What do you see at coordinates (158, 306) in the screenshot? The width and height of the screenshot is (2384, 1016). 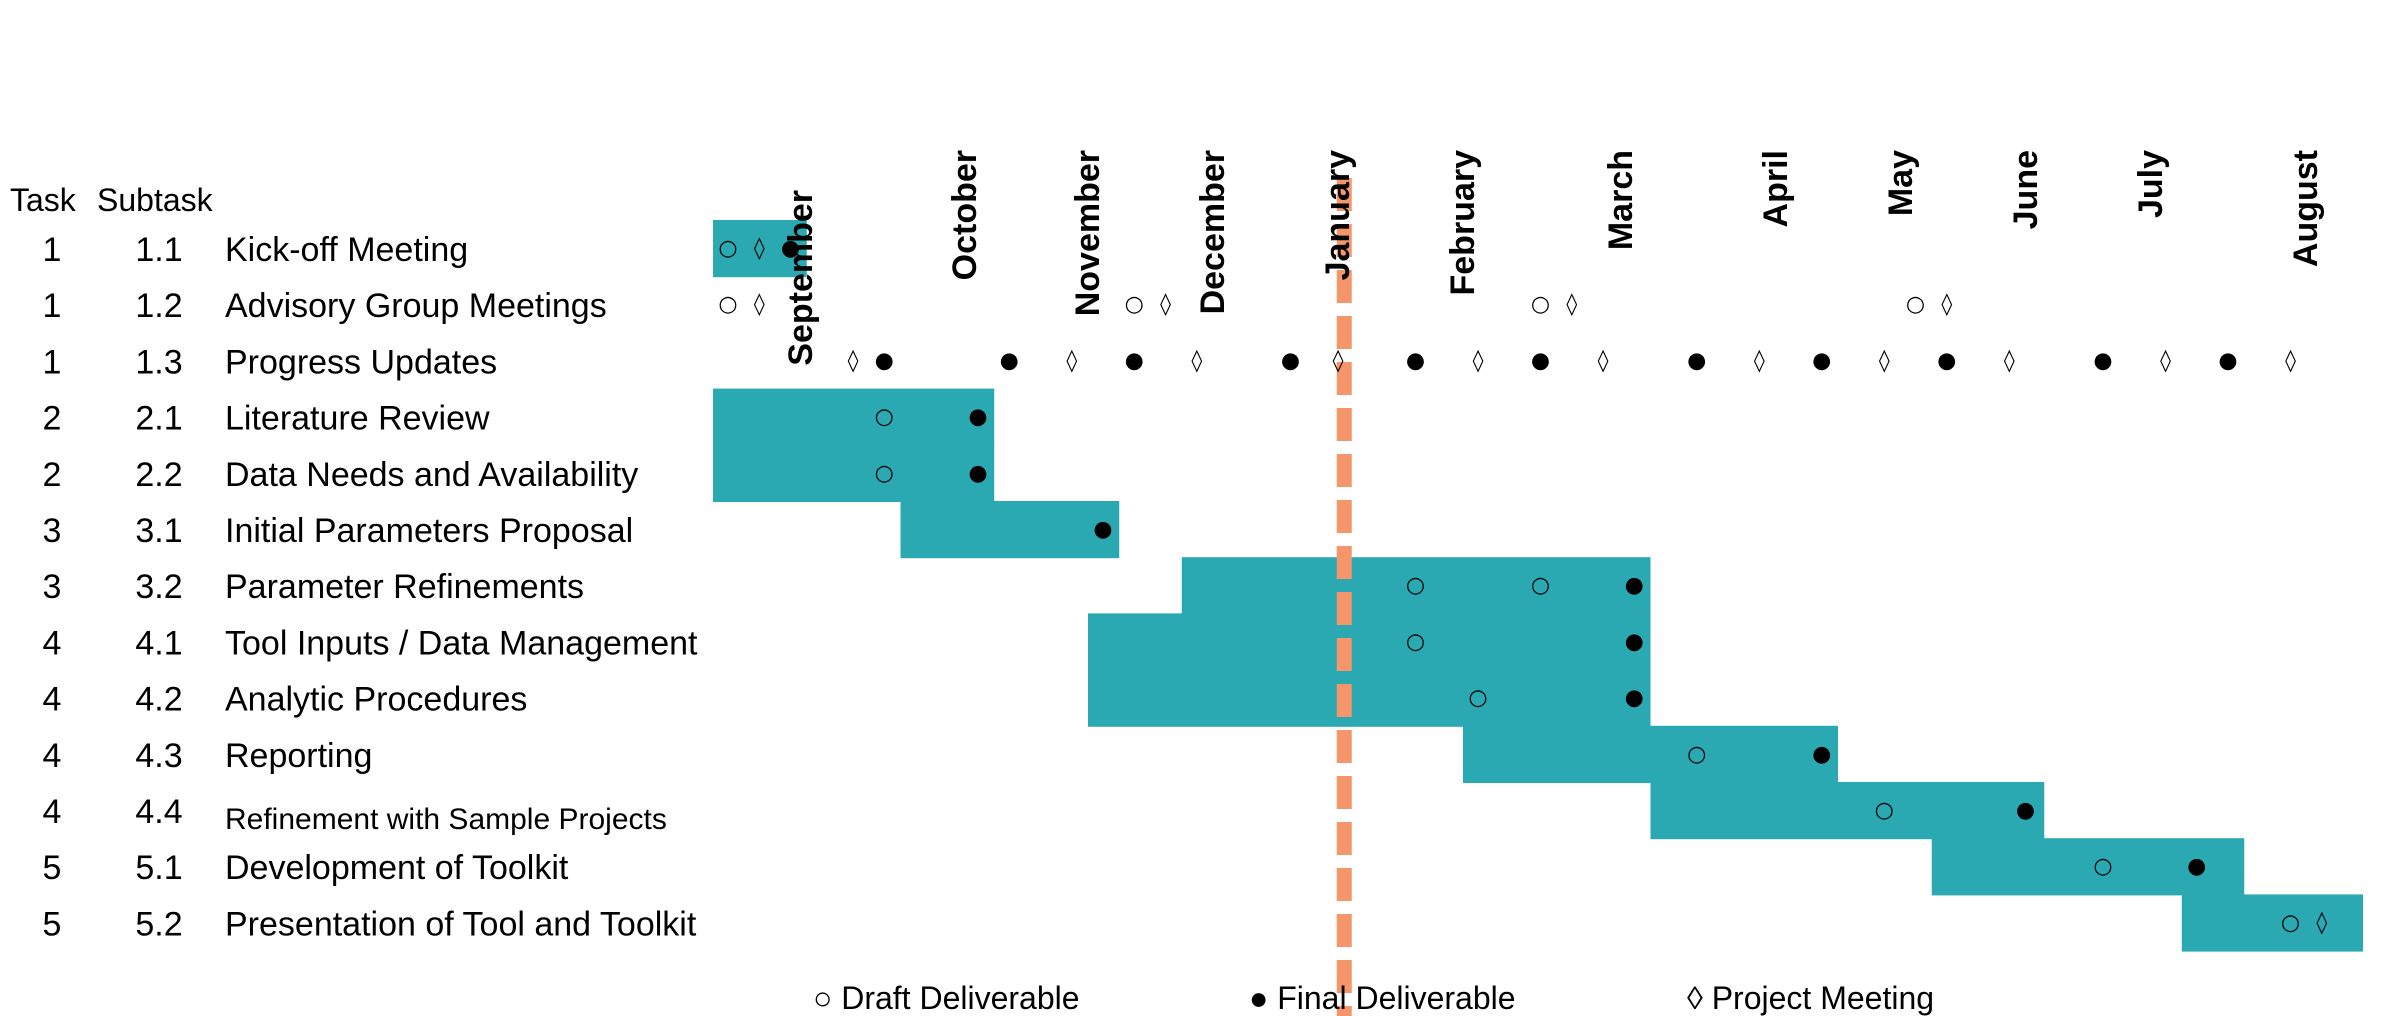 I see `subtask-number: 1.2` at bounding box center [158, 306].